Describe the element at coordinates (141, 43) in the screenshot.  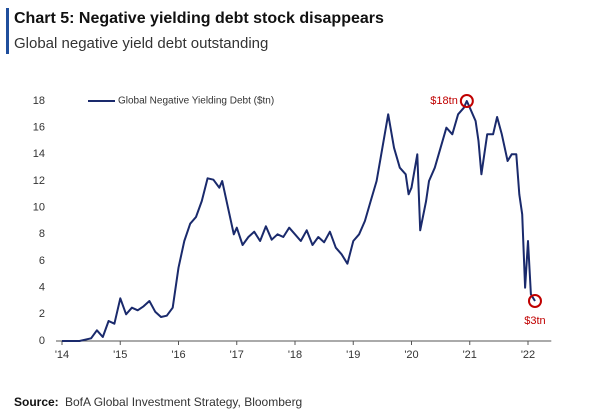
I see `chart-subtitle: Global negative yield debt outstanding` at that location.